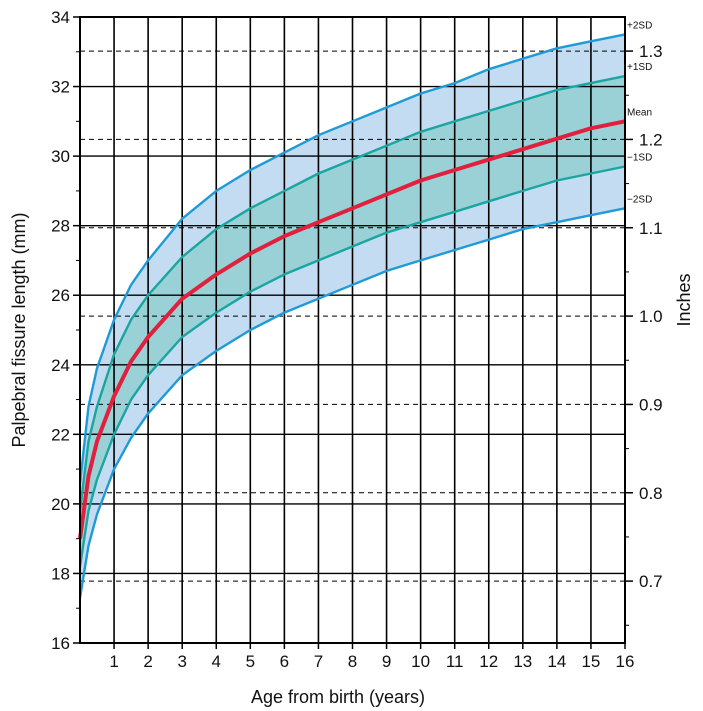  I want to click on right-tick-label: 0.7, so click(651, 581).